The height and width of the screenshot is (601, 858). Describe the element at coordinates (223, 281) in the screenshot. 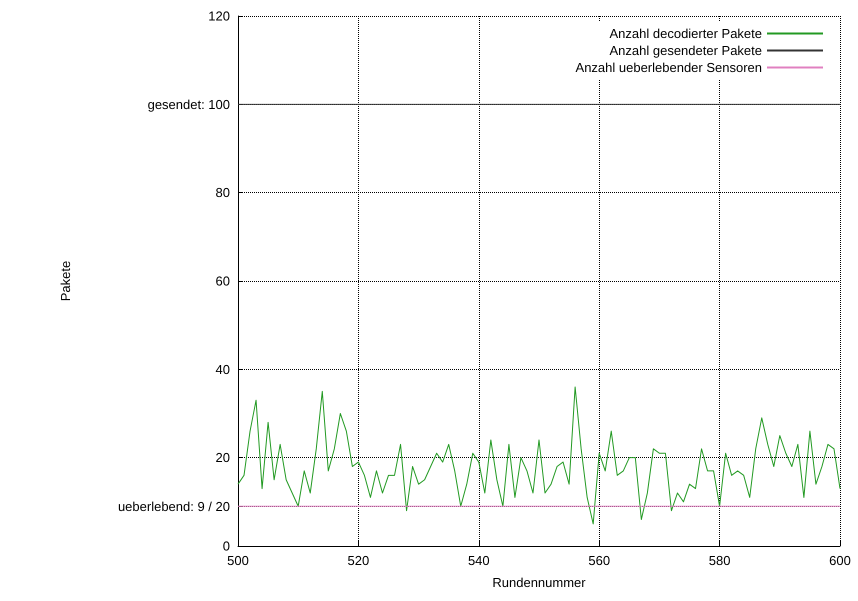

I see `y-tick-label: 60` at that location.